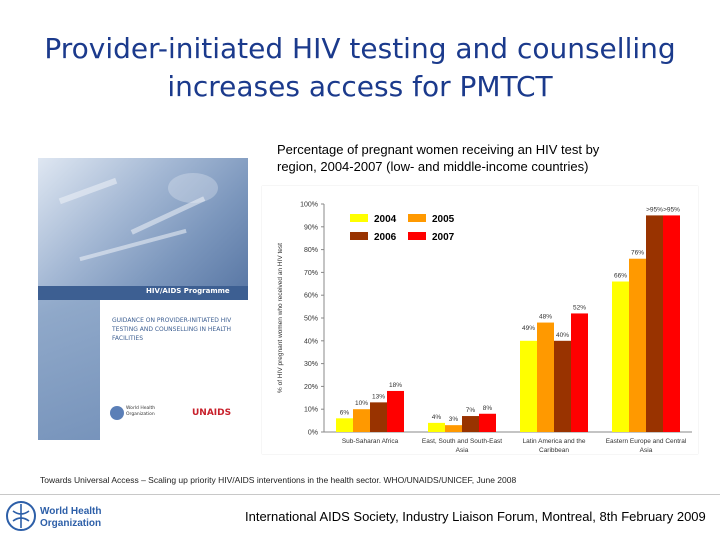 The width and height of the screenshot is (720, 540). Describe the element at coordinates (141, 411) in the screenshot. I see `cover-who-text: World Health Organization` at that location.